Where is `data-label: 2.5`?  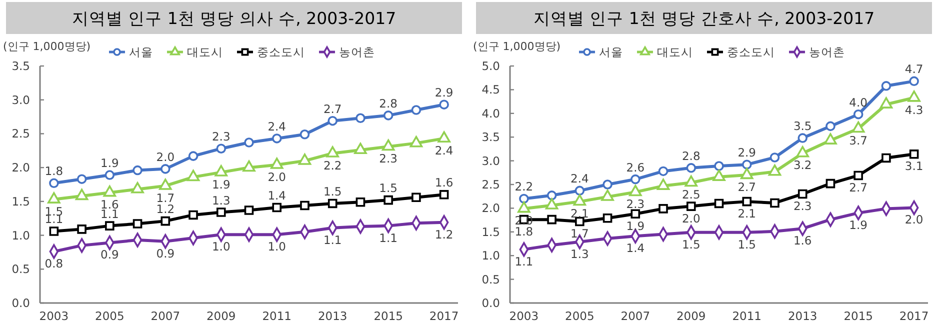 data-label: 2.5 is located at coordinates (691, 195).